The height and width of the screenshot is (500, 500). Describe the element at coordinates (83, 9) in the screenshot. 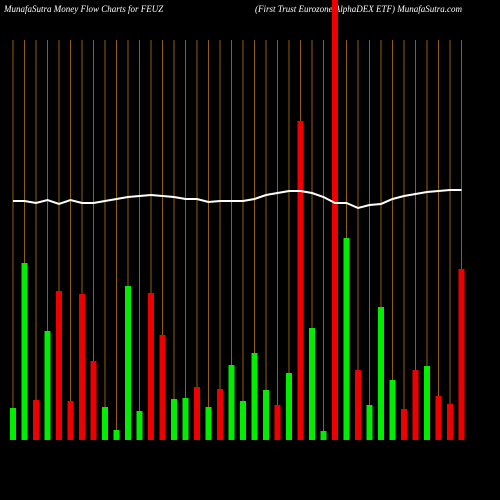

I see `chart-title: MunafaSutra Money Flow Charts for FEUZ` at that location.